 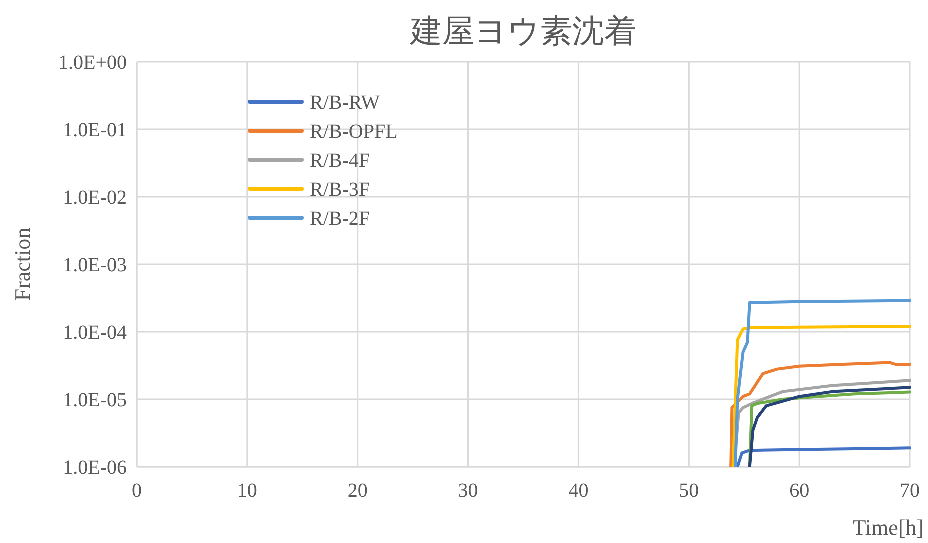 What do you see at coordinates (340, 219) in the screenshot?
I see `legend-label: R/B-2F` at bounding box center [340, 219].